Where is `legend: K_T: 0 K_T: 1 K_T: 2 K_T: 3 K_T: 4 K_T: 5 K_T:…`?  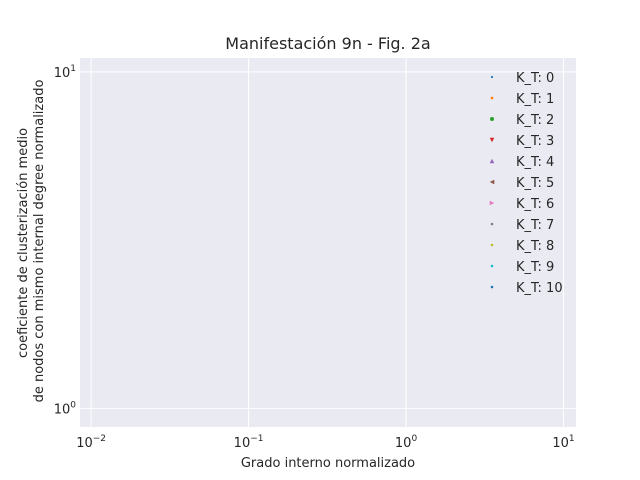
legend: K_T: 0 K_T: 1 K_T: 2 K_T: 3 K_T: 4 K_T: 5 K_T:… is located at coordinates (526, 183).